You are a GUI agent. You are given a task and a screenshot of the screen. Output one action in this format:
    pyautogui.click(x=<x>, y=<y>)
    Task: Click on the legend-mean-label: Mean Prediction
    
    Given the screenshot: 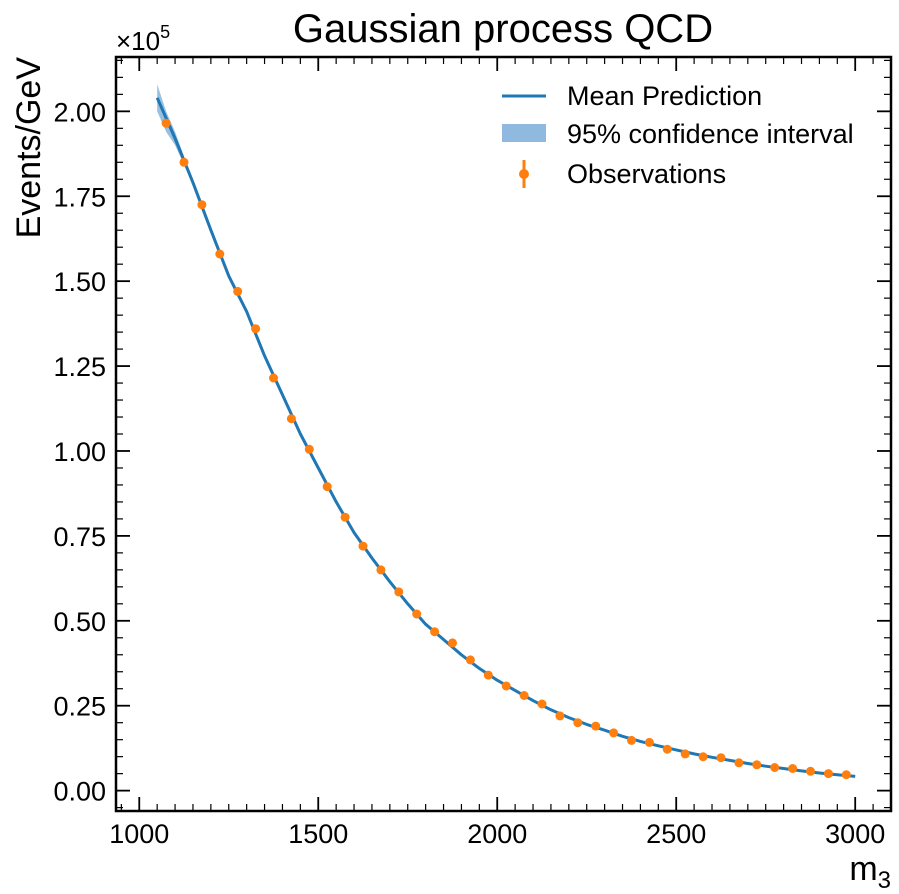 What is the action you would take?
    pyautogui.click(x=664, y=96)
    